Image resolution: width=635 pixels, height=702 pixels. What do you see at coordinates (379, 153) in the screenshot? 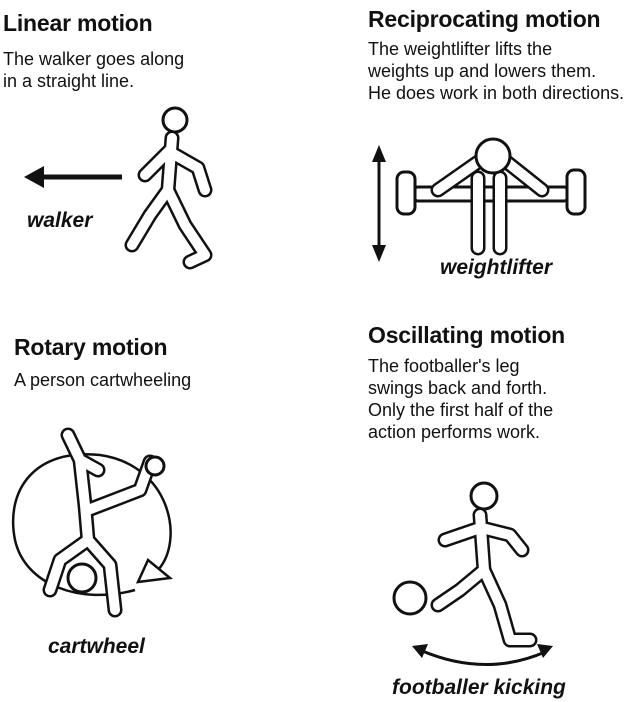
I see `up-arrow-head` at bounding box center [379, 153].